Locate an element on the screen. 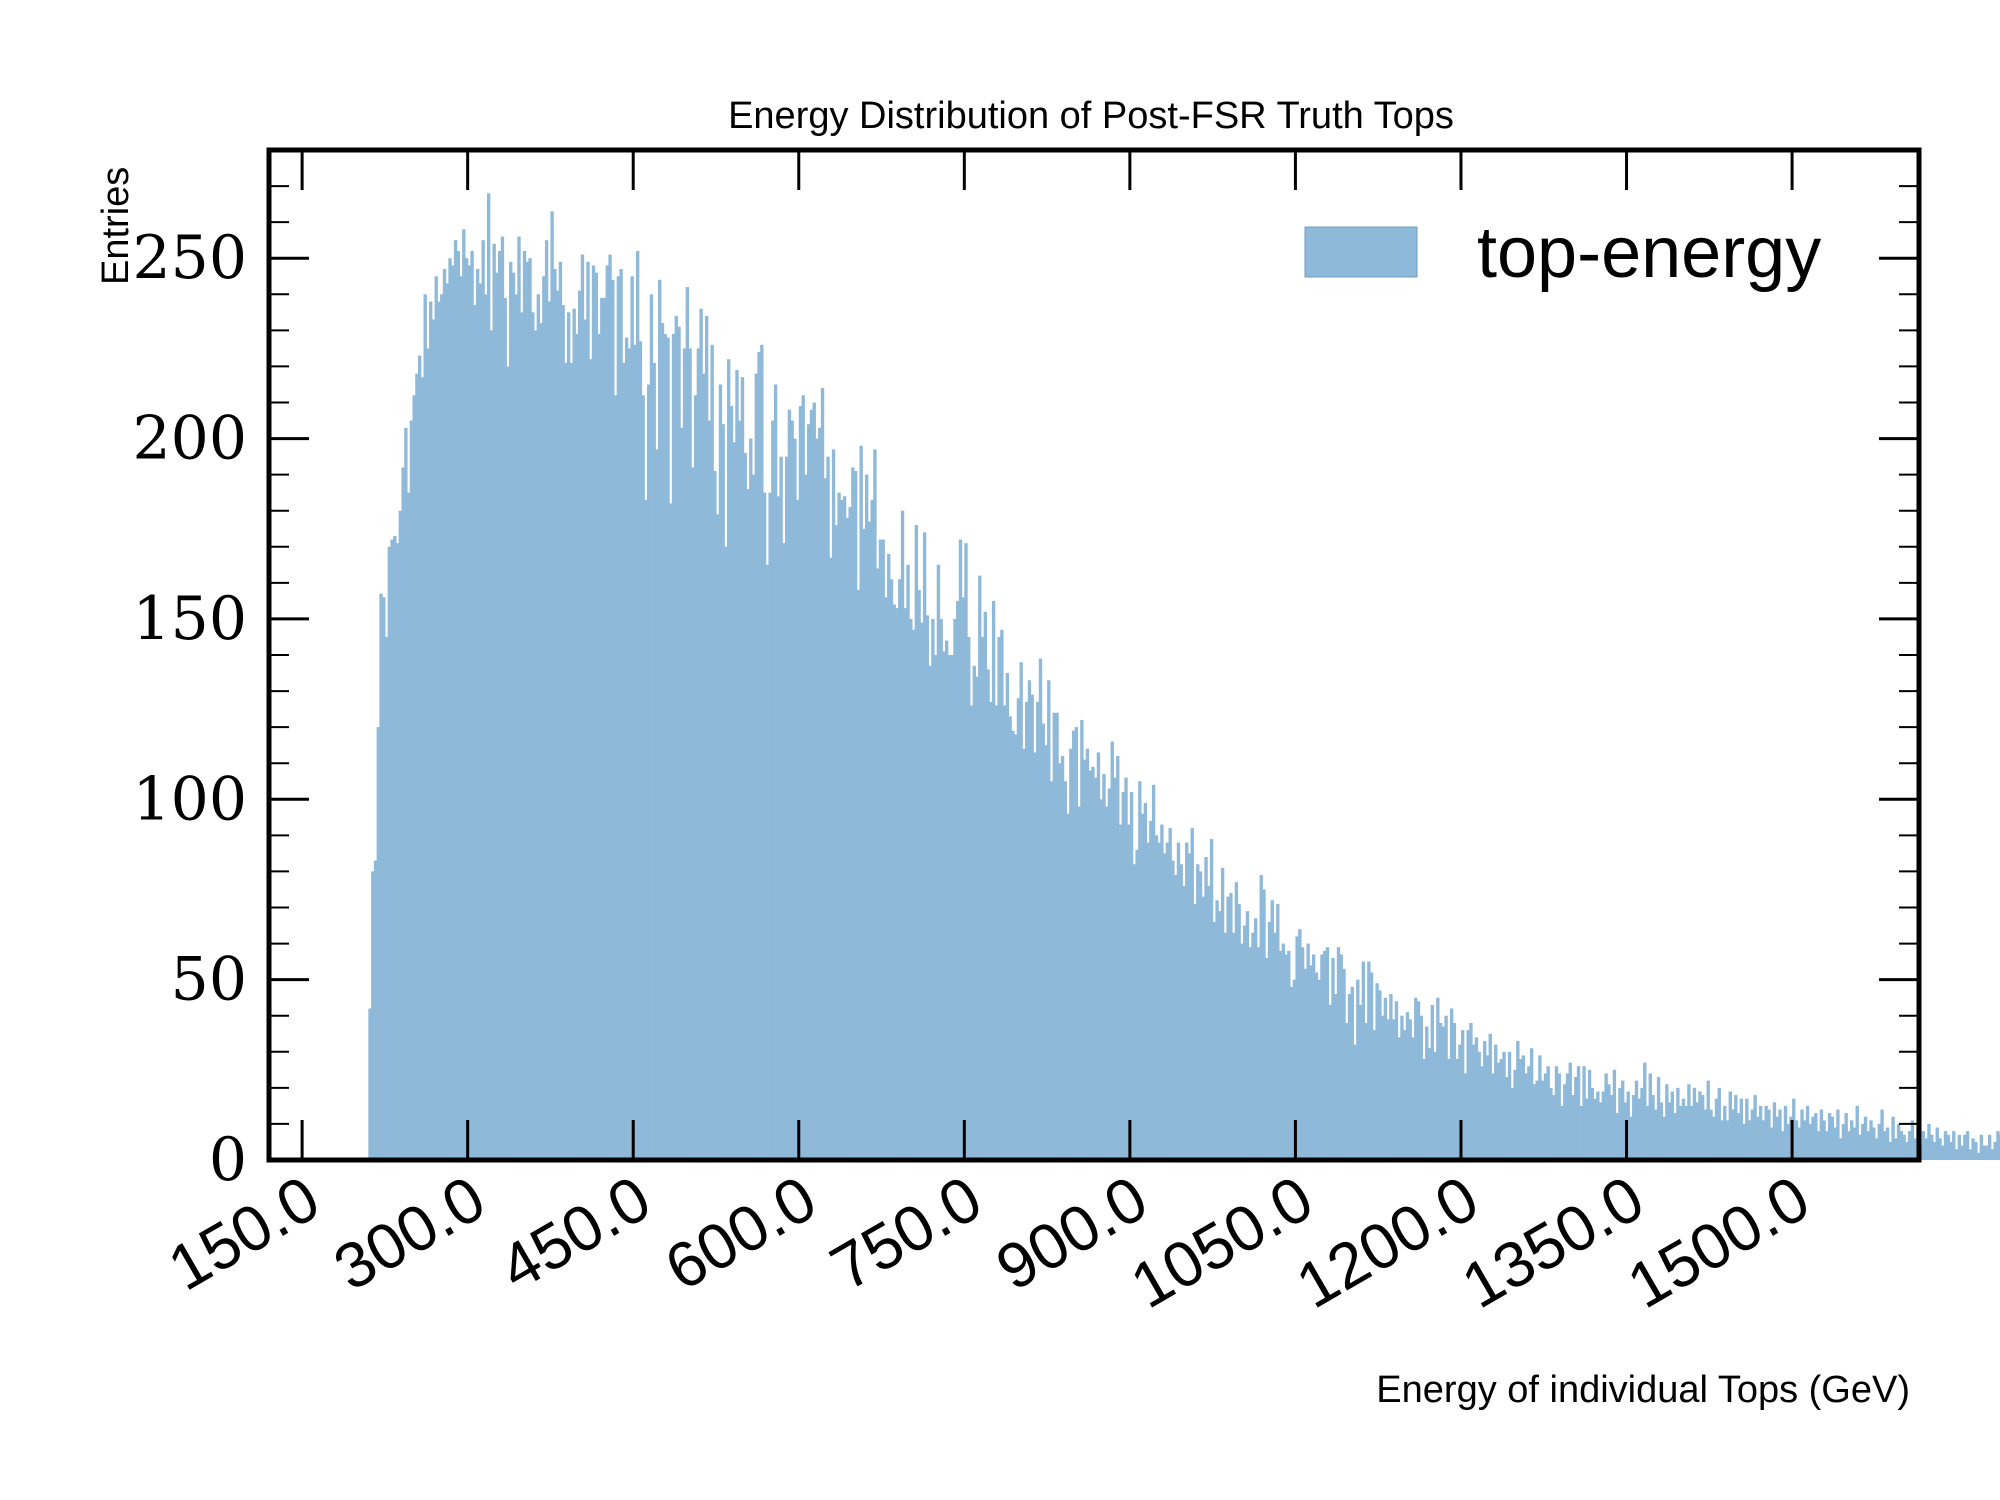 The width and height of the screenshot is (2000, 1500). x-tick-label: 1200.0 is located at coordinates (1387, 1242).